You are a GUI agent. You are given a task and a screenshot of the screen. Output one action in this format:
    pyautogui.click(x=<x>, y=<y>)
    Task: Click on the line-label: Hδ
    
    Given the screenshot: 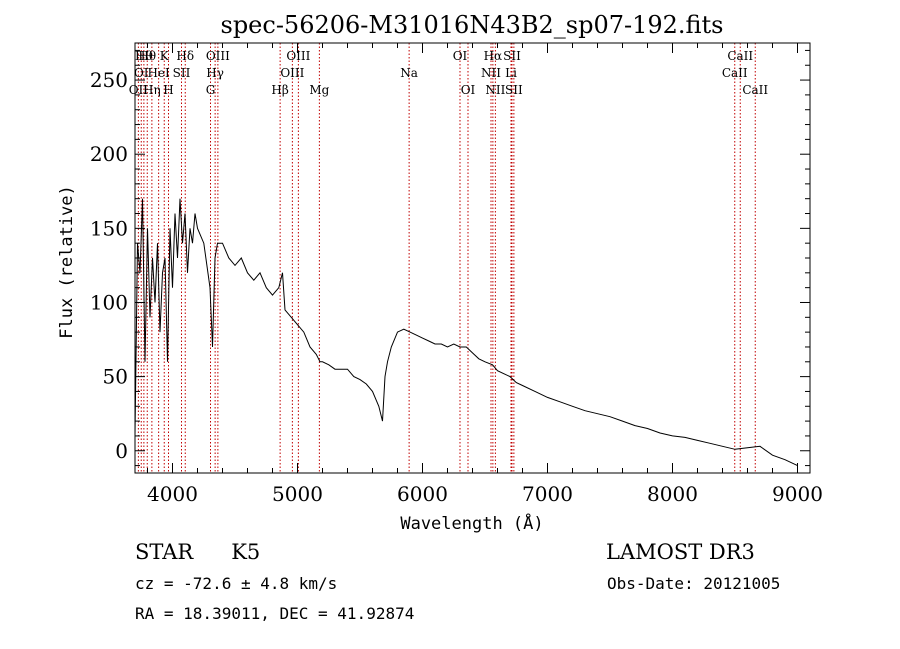 What is the action you would take?
    pyautogui.click(x=185, y=56)
    